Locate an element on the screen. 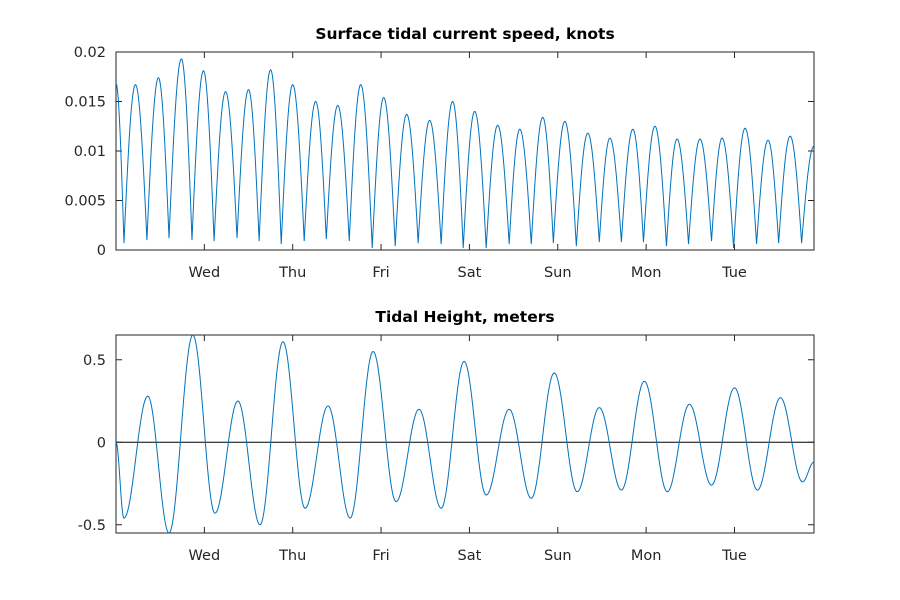  current-speed-x-tick-label: Fri is located at coordinates (380, 273).